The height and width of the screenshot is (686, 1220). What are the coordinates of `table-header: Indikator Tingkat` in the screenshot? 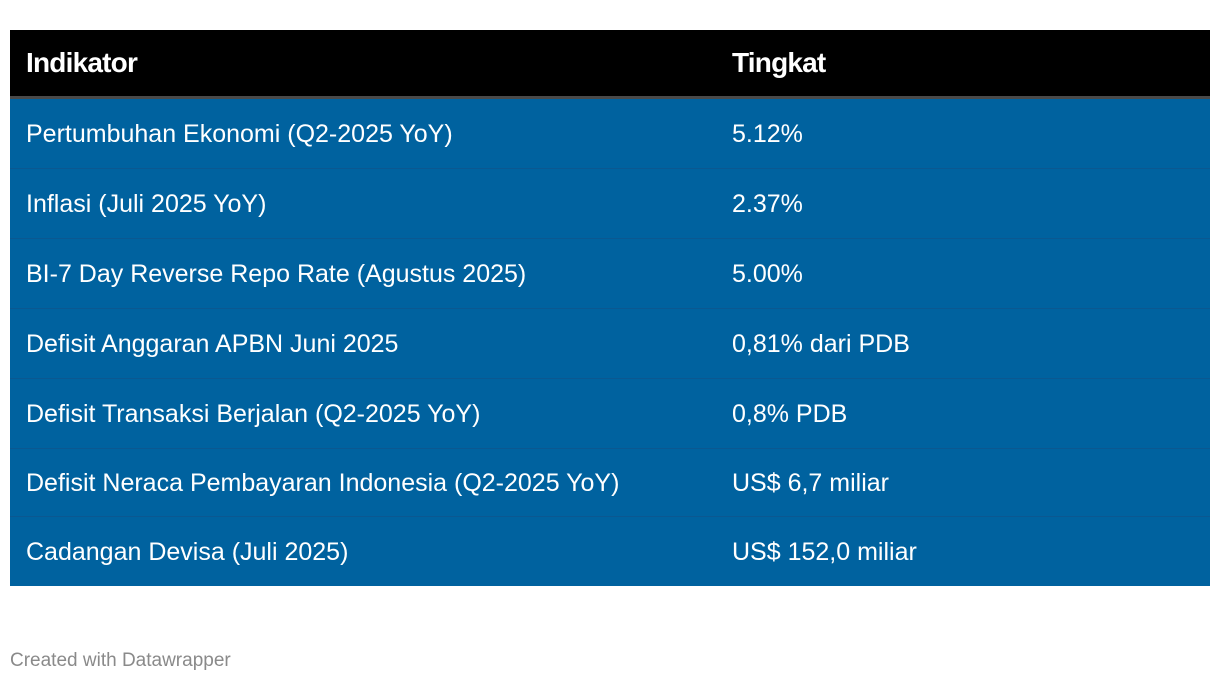 It's located at (610, 64).